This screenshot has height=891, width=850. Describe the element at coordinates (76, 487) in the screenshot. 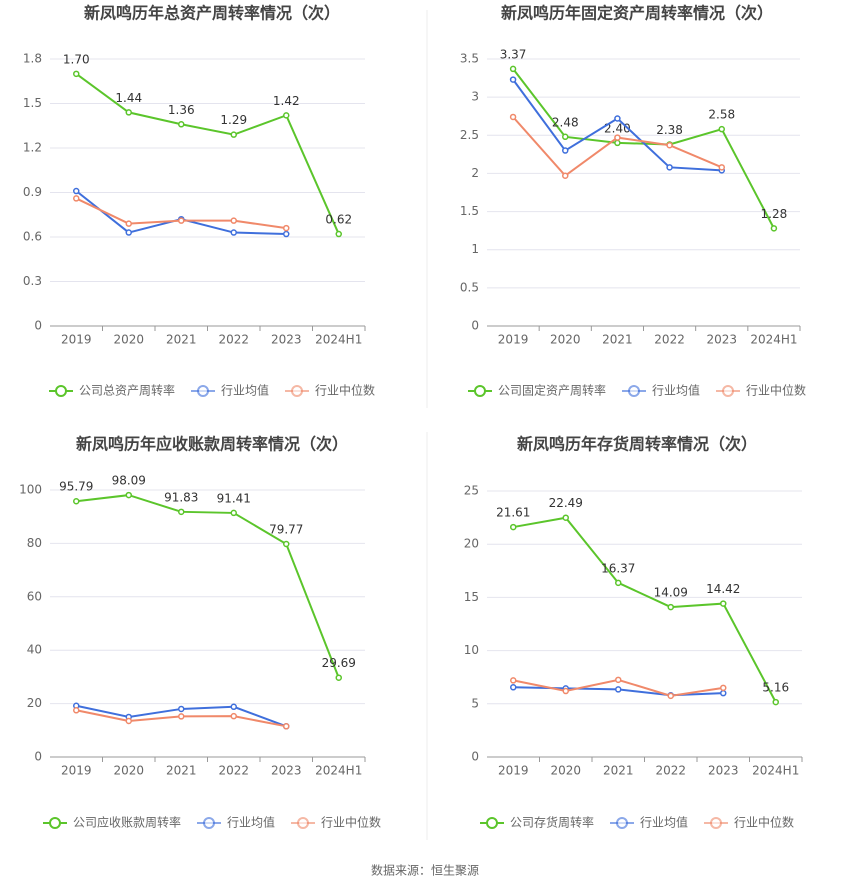

I see `data-label: 95.79` at that location.